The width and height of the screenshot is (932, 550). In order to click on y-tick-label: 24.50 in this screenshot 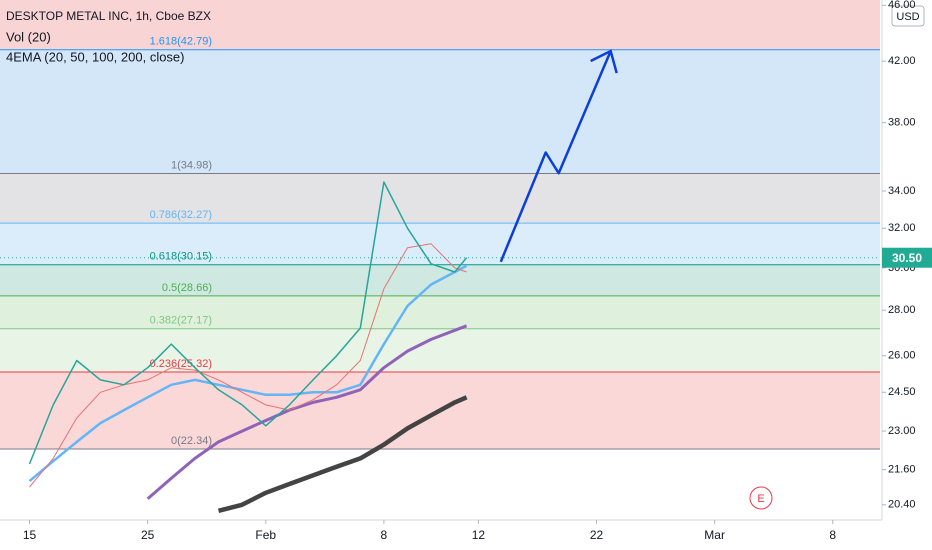, I will do `click(902, 392)`.